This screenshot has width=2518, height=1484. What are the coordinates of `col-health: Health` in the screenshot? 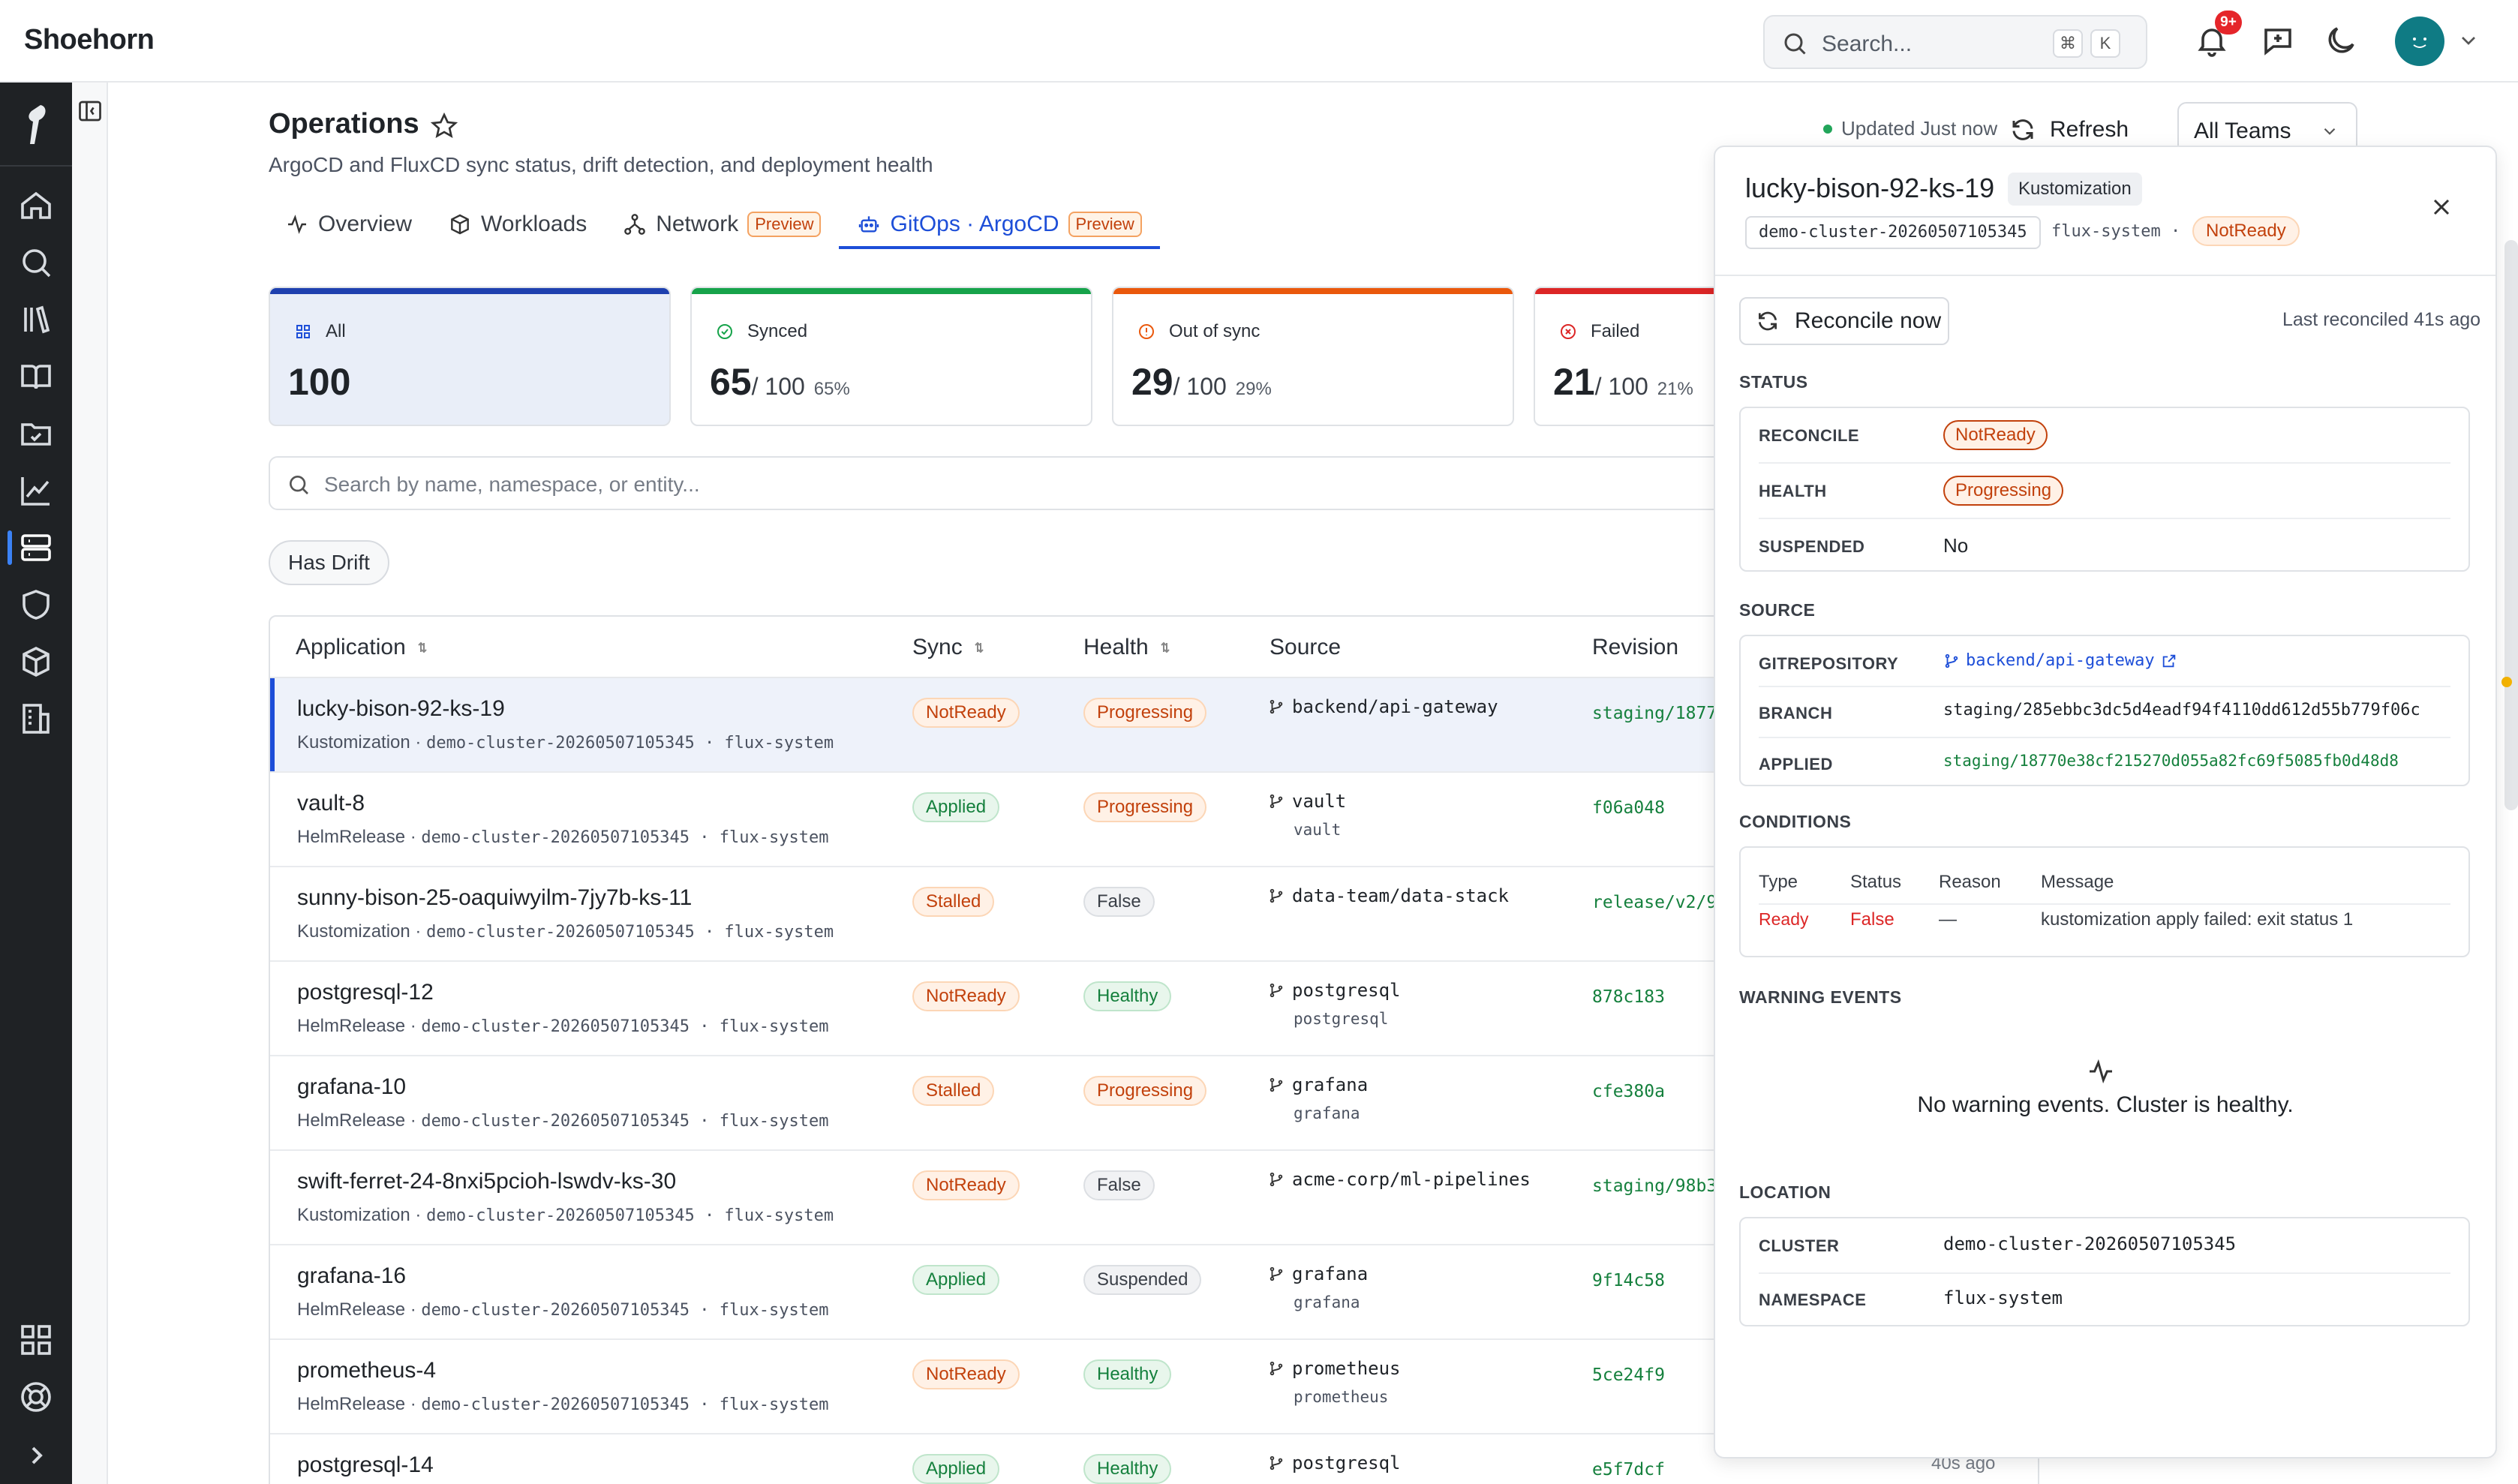 It's located at (1129, 647).